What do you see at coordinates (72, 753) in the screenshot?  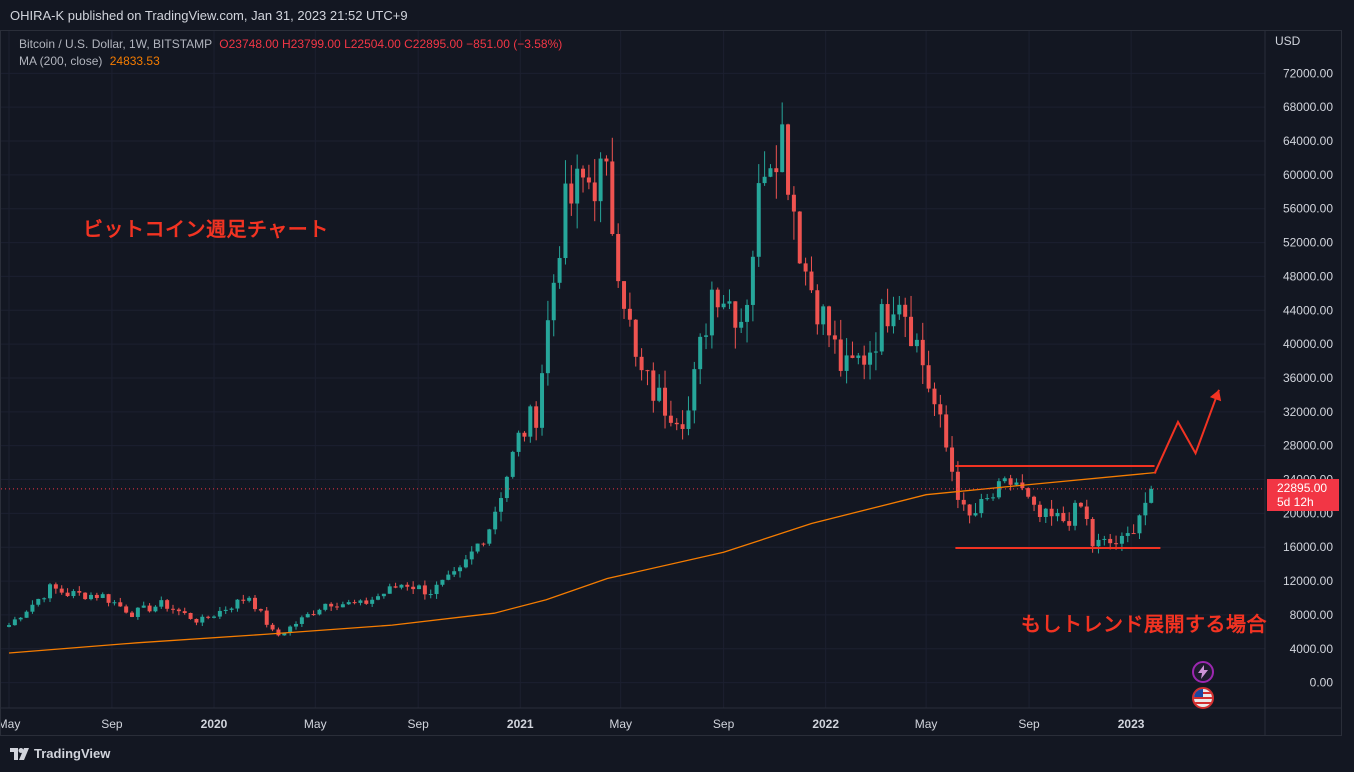 I see `tradingview-brand: TradingView` at bounding box center [72, 753].